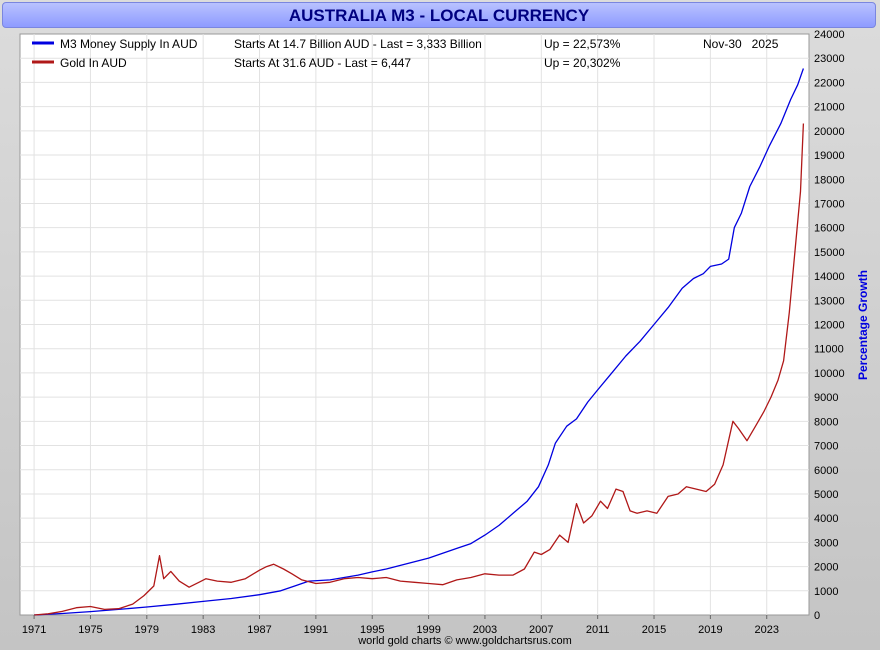  I want to click on y-tick-label: 13000, so click(829, 301).